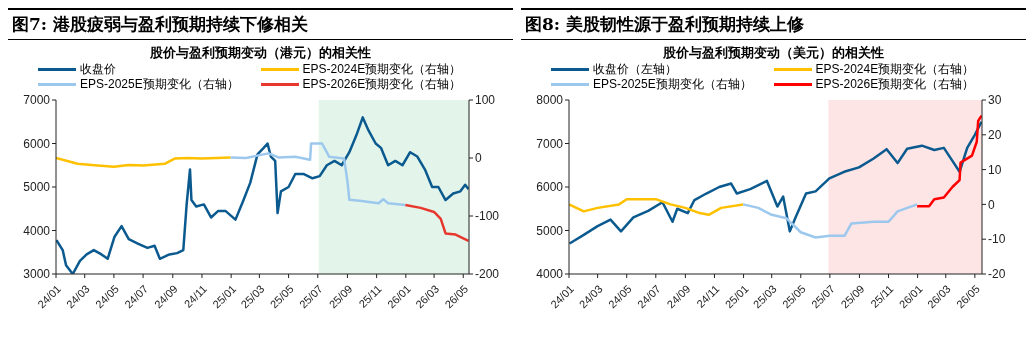 Image resolution: width=1034 pixels, height=337 pixels. What do you see at coordinates (487, 274) in the screenshot?
I see `y2-tick-label: -200` at bounding box center [487, 274].